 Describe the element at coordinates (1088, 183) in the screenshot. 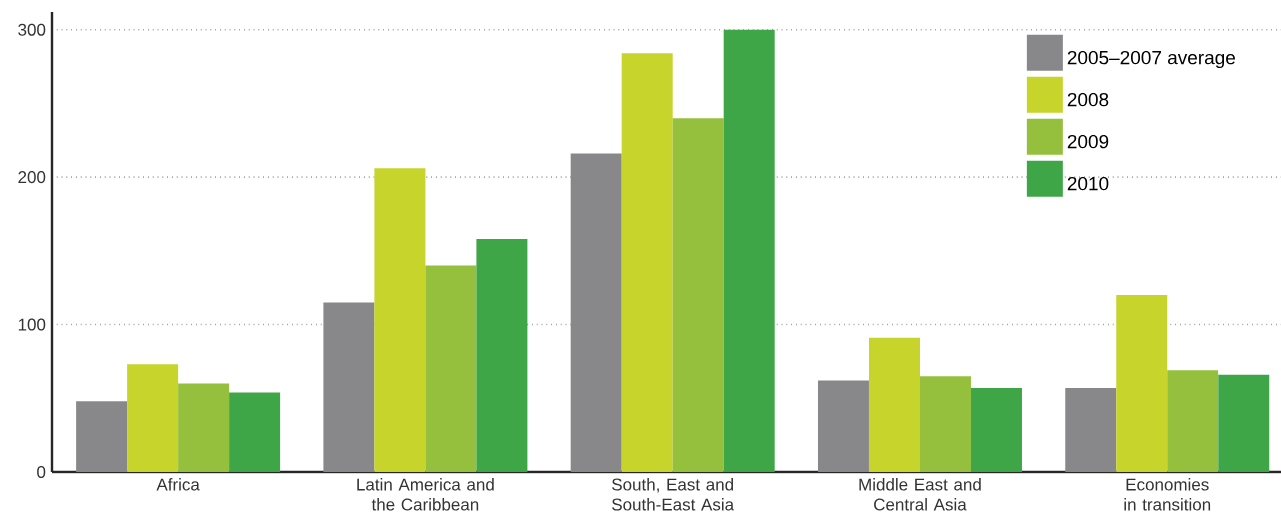

I see `legend-label: 2010` at that location.